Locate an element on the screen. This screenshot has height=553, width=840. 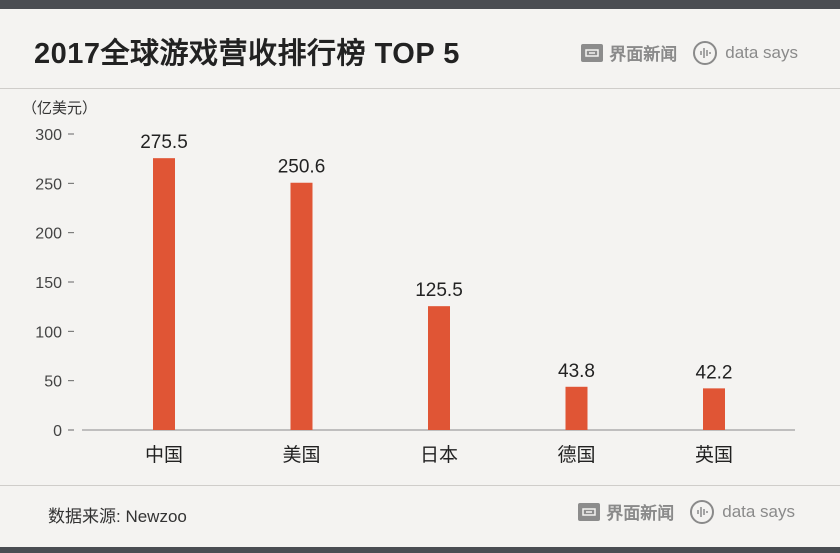
y-tick-label: 250 is located at coordinates (48, 184).